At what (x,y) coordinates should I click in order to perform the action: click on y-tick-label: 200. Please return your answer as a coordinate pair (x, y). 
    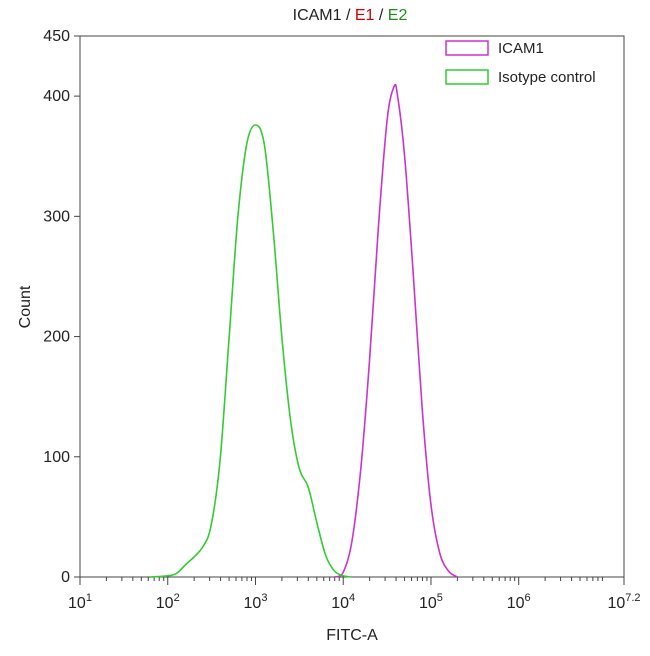
    Looking at the image, I should click on (56, 337).